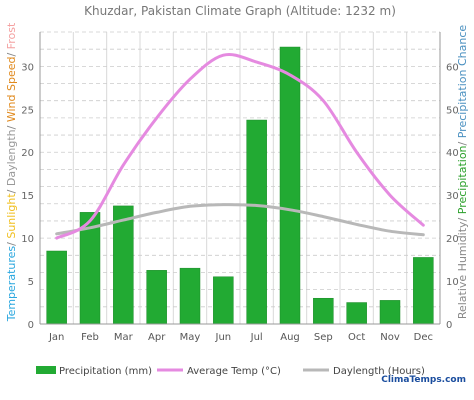  Describe the element at coordinates (240, 220) in the screenshot. I see `daylength-line` at that location.